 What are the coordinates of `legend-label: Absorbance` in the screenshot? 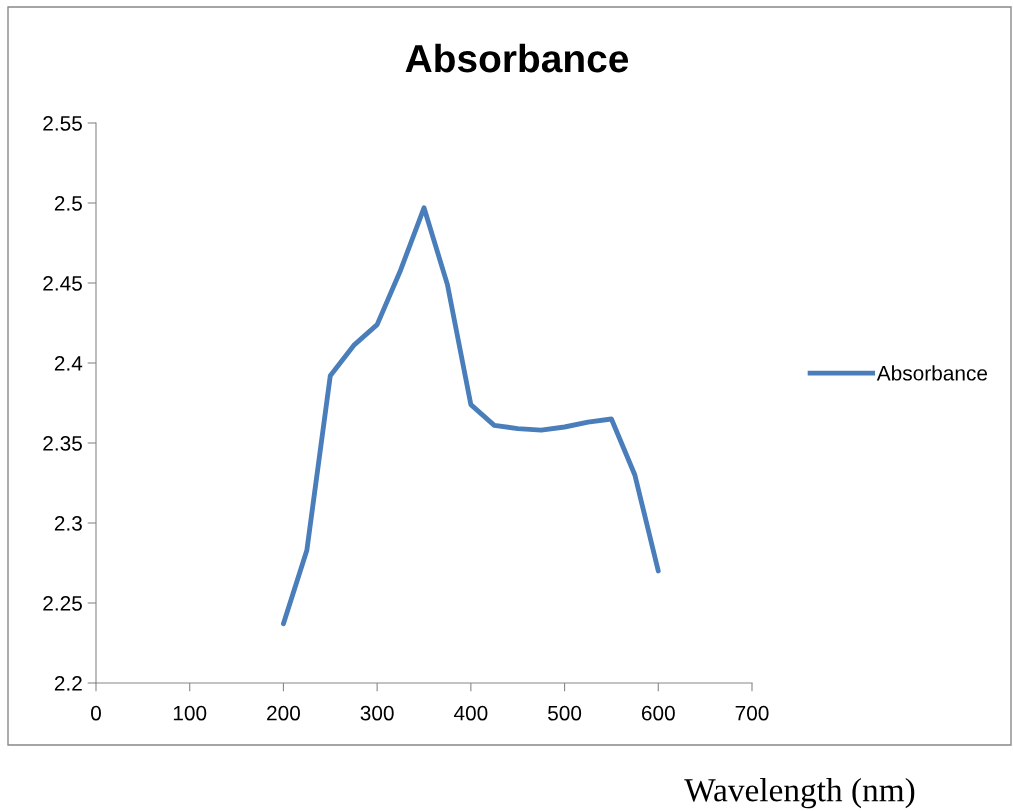 It's located at (932, 373).